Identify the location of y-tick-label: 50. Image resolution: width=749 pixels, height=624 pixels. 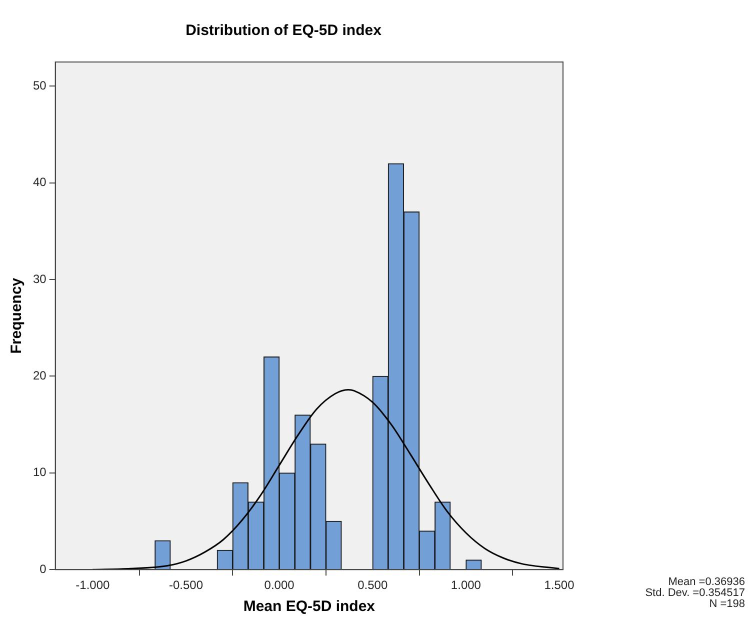
(39, 85).